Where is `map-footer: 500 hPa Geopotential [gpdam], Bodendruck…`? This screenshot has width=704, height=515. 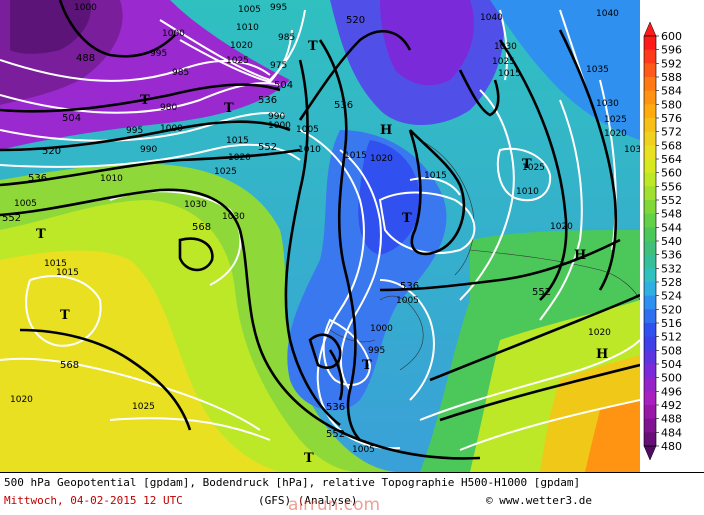 map-footer: 500 hPa Geopotential [gpdam], Bodendruck… is located at coordinates (352, 493).